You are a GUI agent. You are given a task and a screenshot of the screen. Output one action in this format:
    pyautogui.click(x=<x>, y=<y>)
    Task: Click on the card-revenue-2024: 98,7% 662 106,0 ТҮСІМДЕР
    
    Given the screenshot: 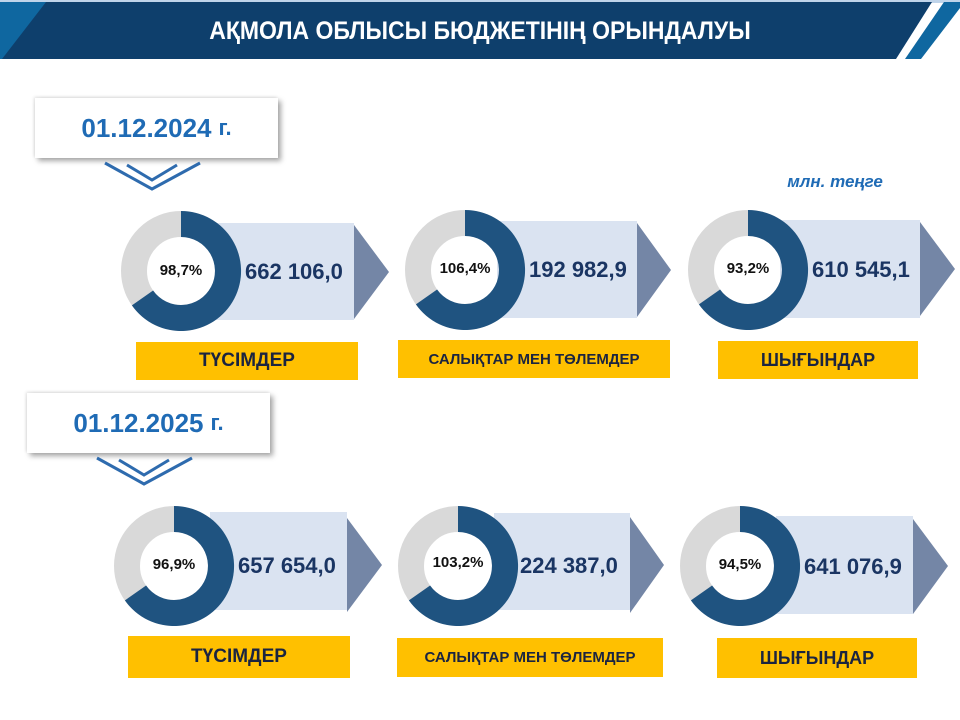 What is the action you would take?
    pyautogui.click(x=261, y=298)
    